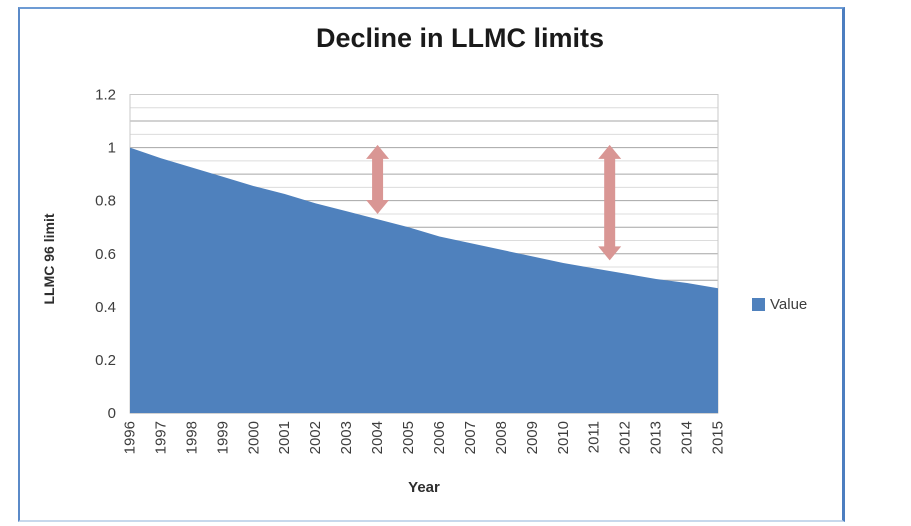 The height and width of the screenshot is (526, 911). I want to click on y-tick-label: 0.6, so click(105, 254).